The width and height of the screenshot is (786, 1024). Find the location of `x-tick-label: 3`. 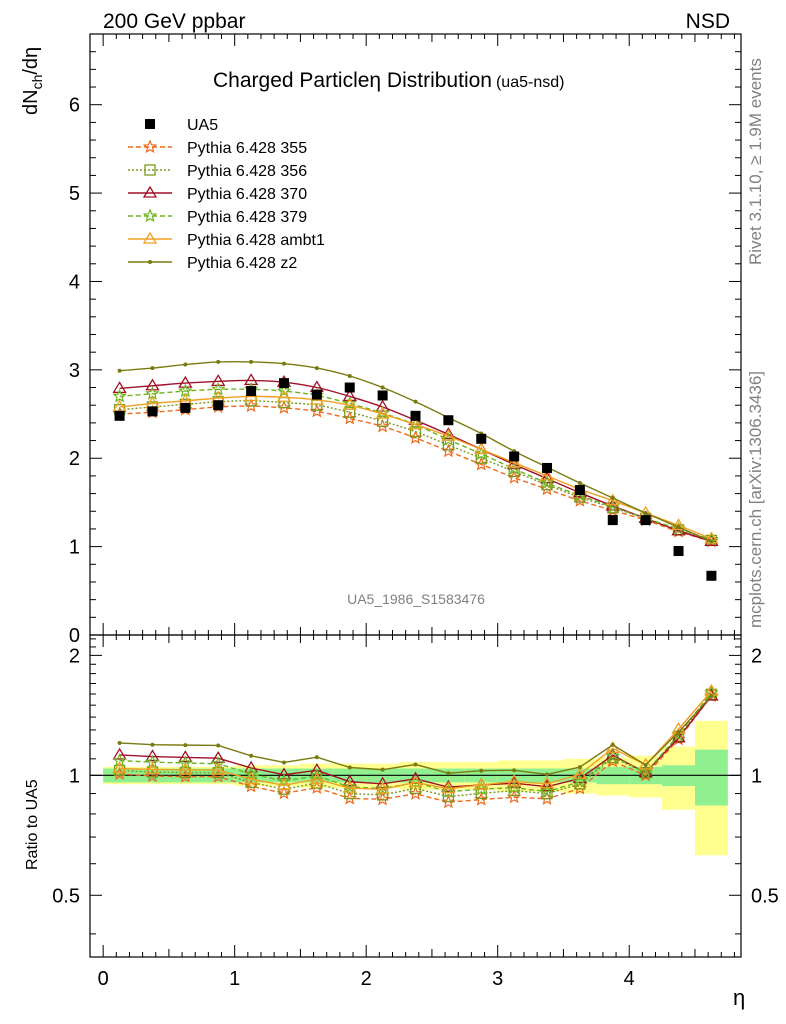

x-tick-label: 3 is located at coordinates (497, 979).